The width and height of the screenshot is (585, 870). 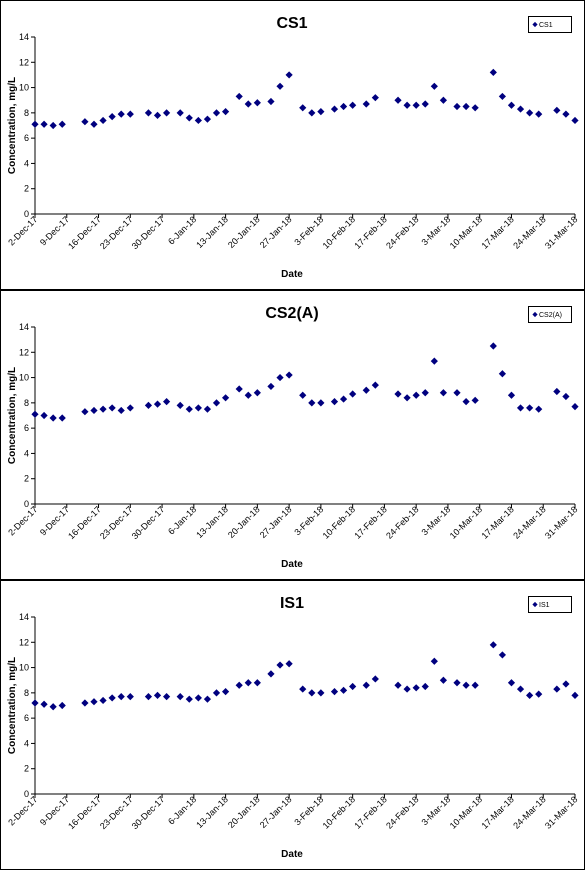 What do you see at coordinates (291, 313) in the screenshot?
I see `chart-title: CS2(A)` at bounding box center [291, 313].